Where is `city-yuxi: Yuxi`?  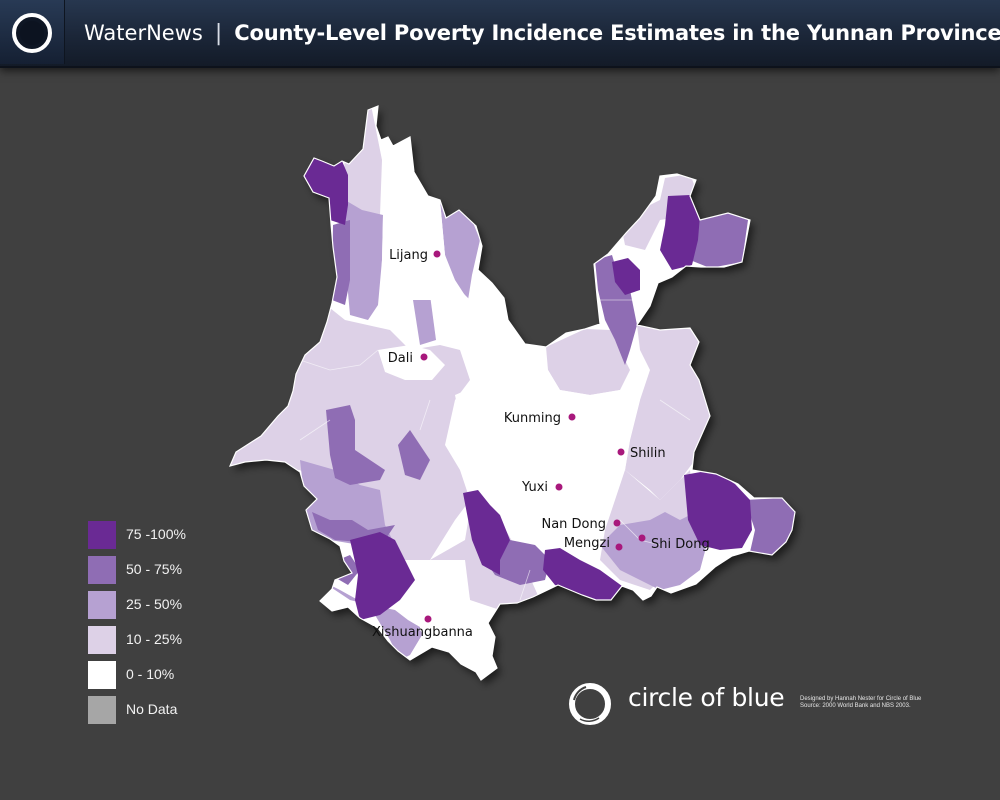 city-yuxi: Yuxi is located at coordinates (542, 487).